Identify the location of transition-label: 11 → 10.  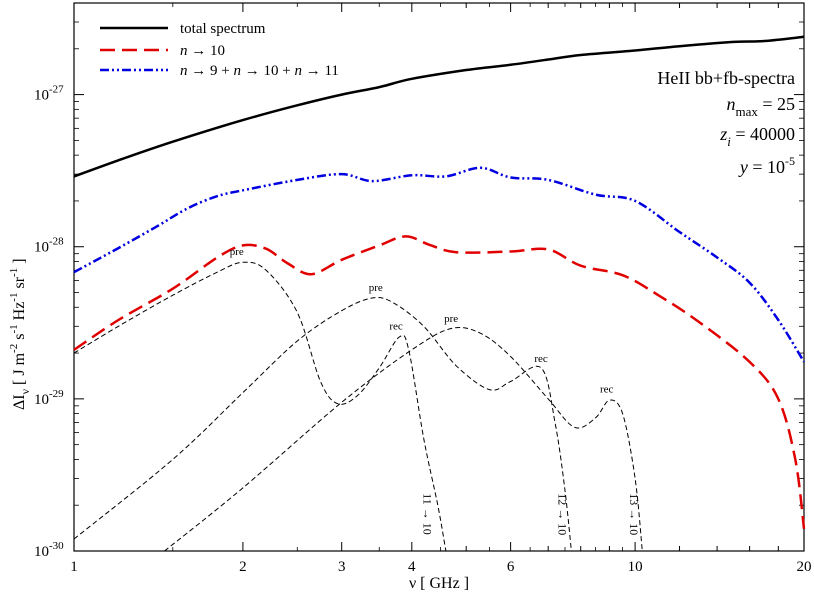
(428, 514).